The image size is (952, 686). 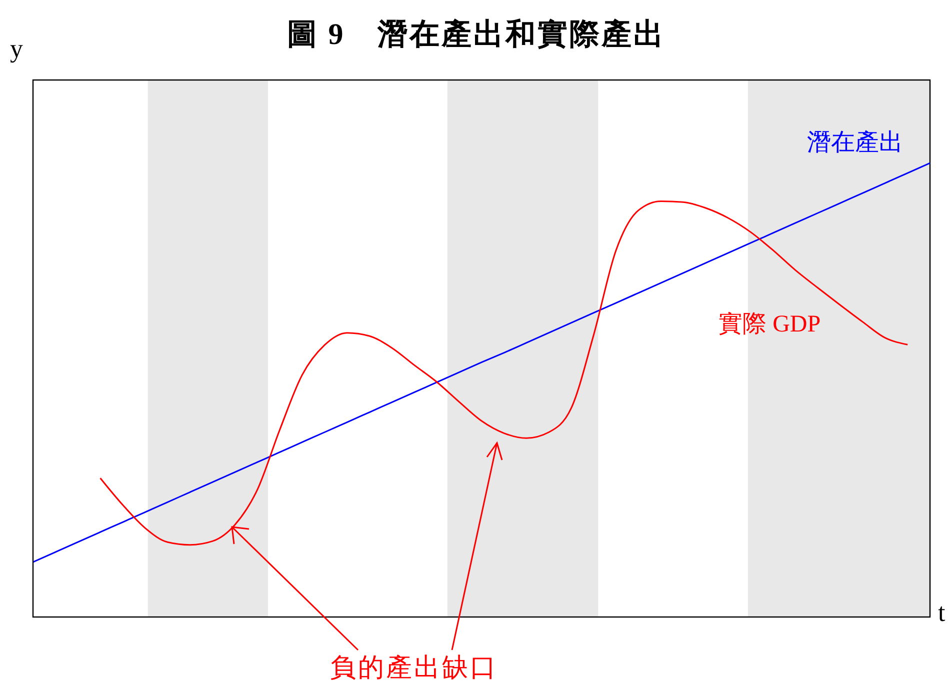 I want to click on chart-title: 圖 9 潛在產出和實際產出, so click(x=476, y=34).